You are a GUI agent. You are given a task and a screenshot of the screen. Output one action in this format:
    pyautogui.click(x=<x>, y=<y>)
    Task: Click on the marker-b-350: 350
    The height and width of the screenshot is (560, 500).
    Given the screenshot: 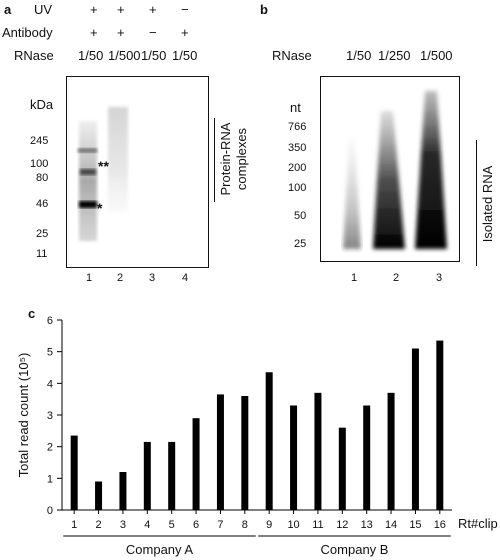 What is the action you would take?
    pyautogui.click(x=297, y=148)
    